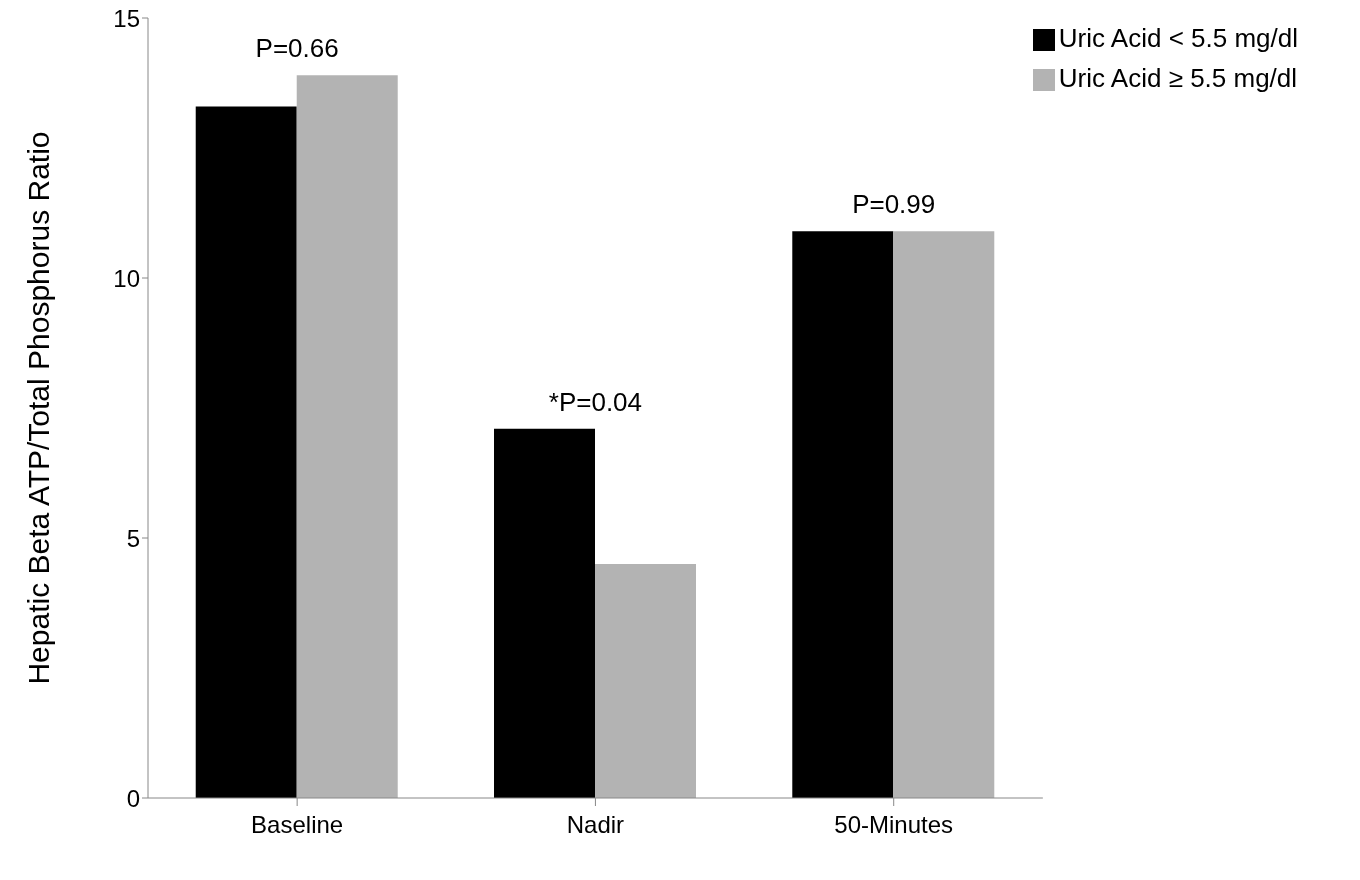 This screenshot has width=1360, height=880. I want to click on legend-label: Uric Acid ≥ 5.5 mg/dl, so click(1178, 78).